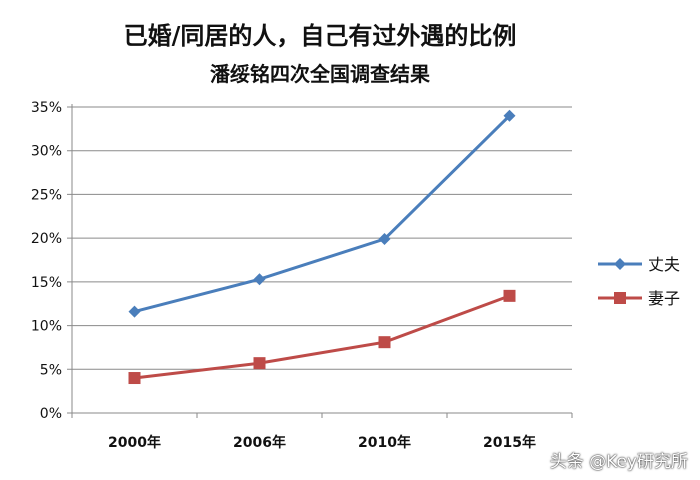 This screenshot has width=700, height=480. I want to click on y-tick-label: 30%, so click(46, 152).